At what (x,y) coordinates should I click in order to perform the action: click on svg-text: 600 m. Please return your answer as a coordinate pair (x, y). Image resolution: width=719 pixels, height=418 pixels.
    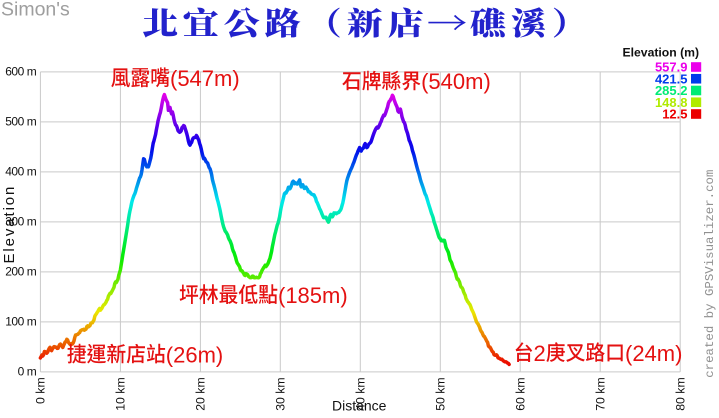
    Looking at the image, I should click on (21, 72).